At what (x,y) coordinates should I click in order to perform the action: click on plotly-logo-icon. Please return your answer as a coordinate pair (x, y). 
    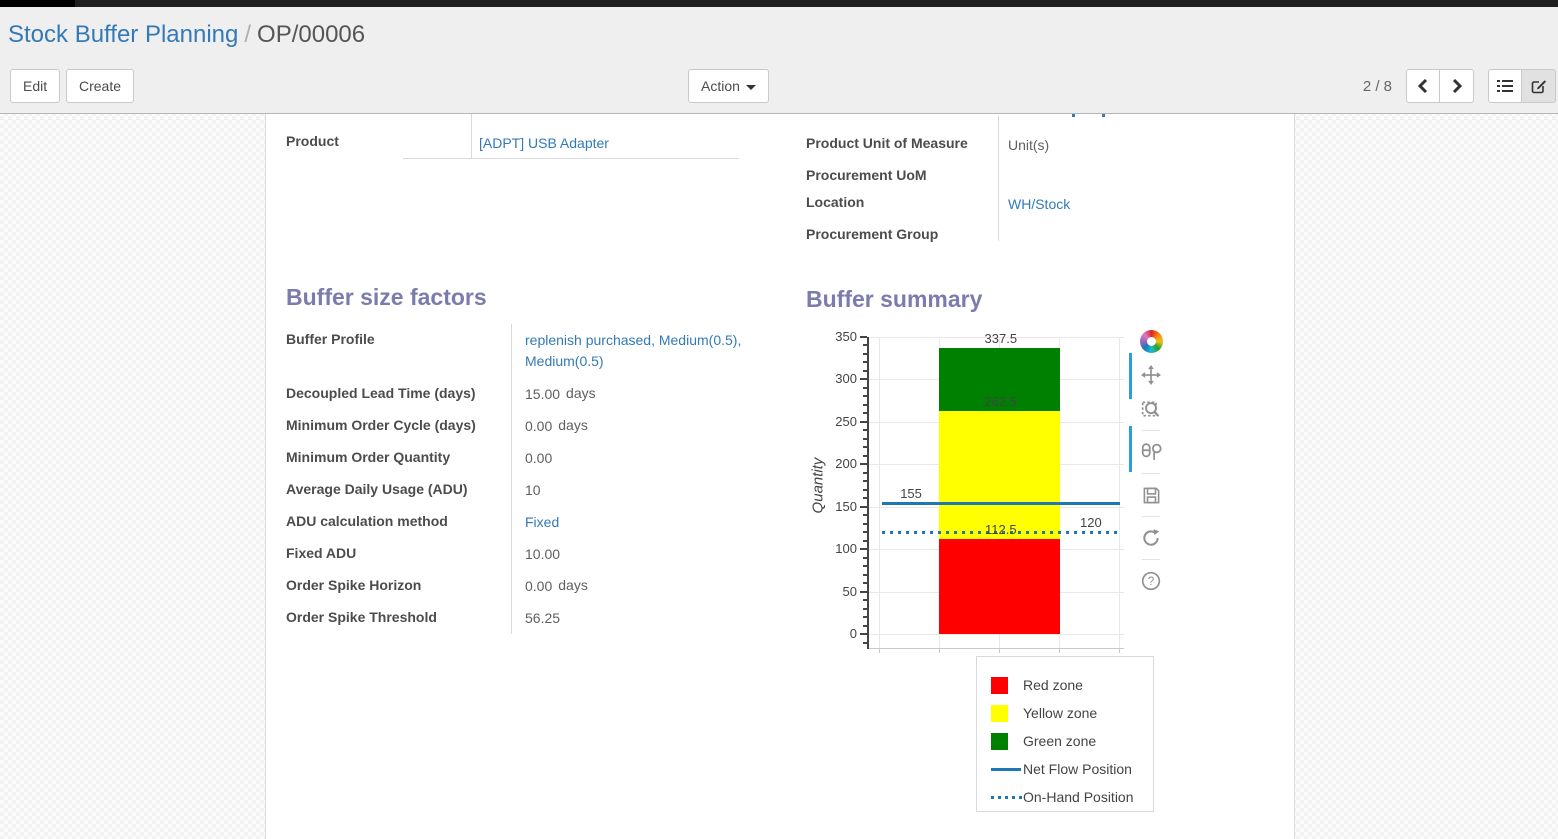
    Looking at the image, I should click on (1151, 341).